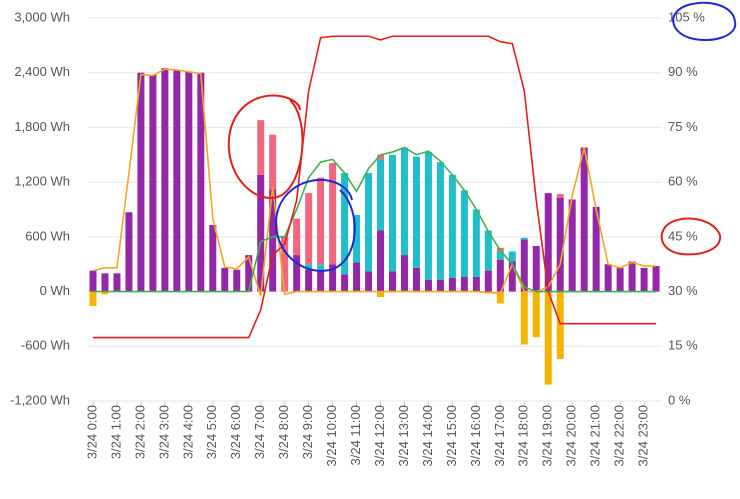 The height and width of the screenshot is (499, 740). What do you see at coordinates (379, 435) in the screenshot?
I see `x-tick-label: 3/24 12:00` at bounding box center [379, 435].